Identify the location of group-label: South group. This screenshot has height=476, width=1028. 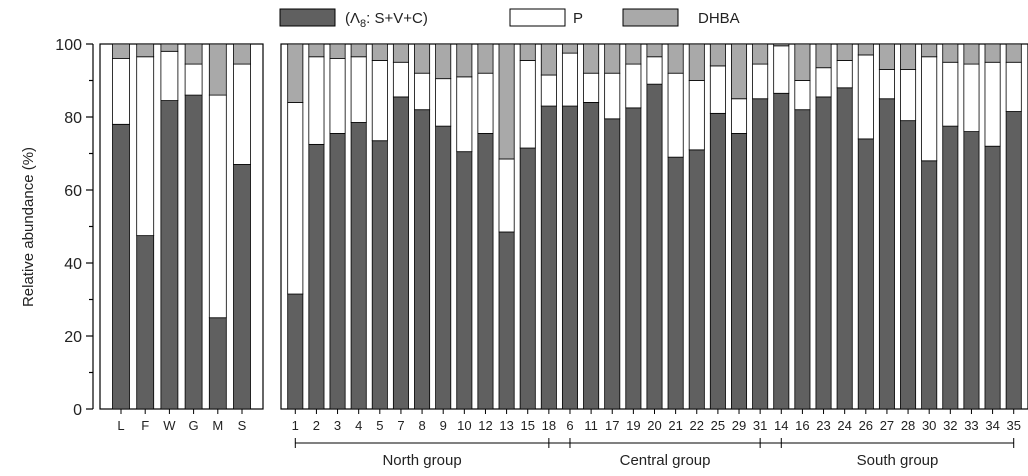
(898, 460).